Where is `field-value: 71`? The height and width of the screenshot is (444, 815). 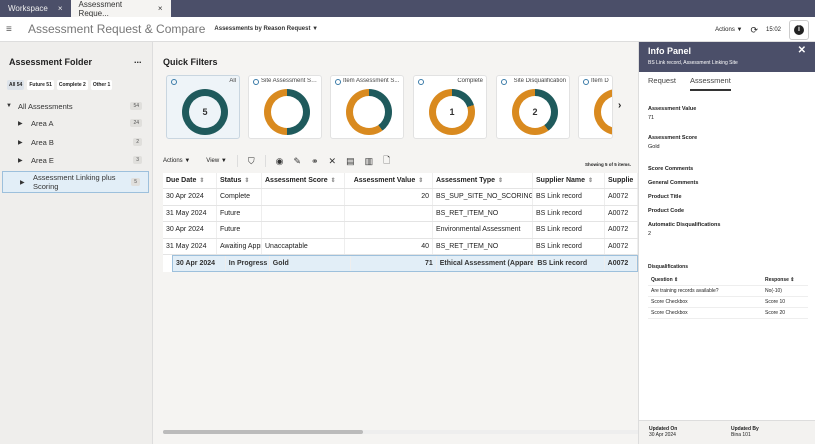 field-value: 71 is located at coordinates (651, 118).